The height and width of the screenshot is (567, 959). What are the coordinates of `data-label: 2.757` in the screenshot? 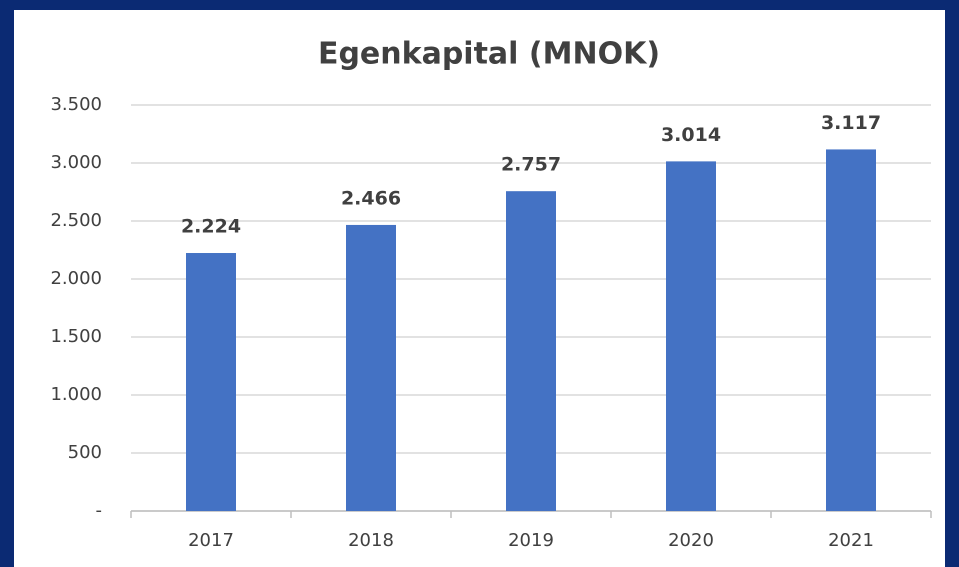 It's located at (531, 165).